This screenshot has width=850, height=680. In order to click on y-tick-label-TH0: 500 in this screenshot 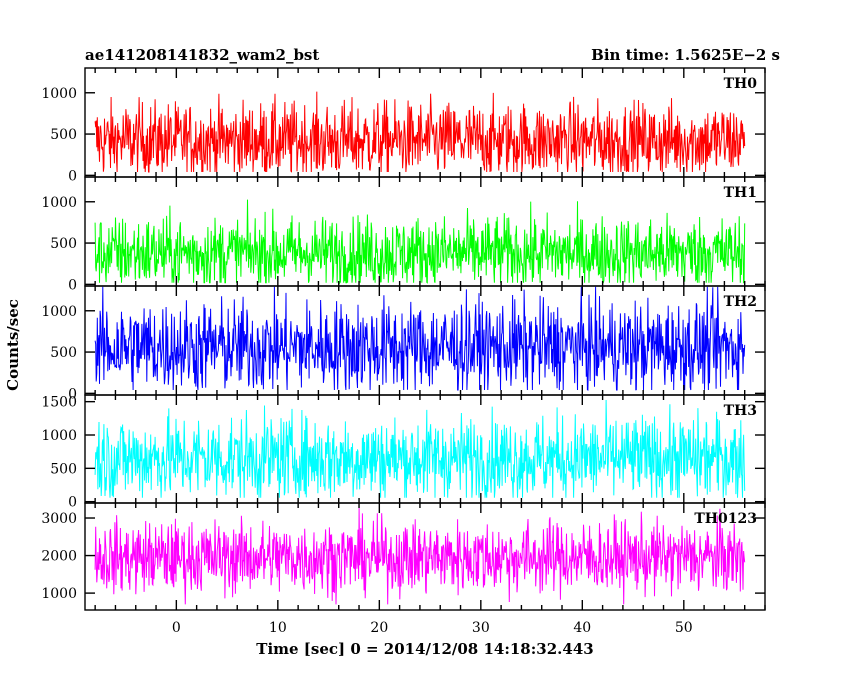, I will do `click(63, 135)`.